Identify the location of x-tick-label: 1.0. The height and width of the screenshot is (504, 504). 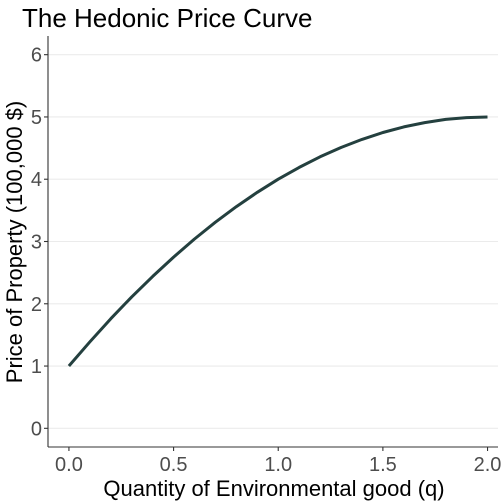
(278, 465).